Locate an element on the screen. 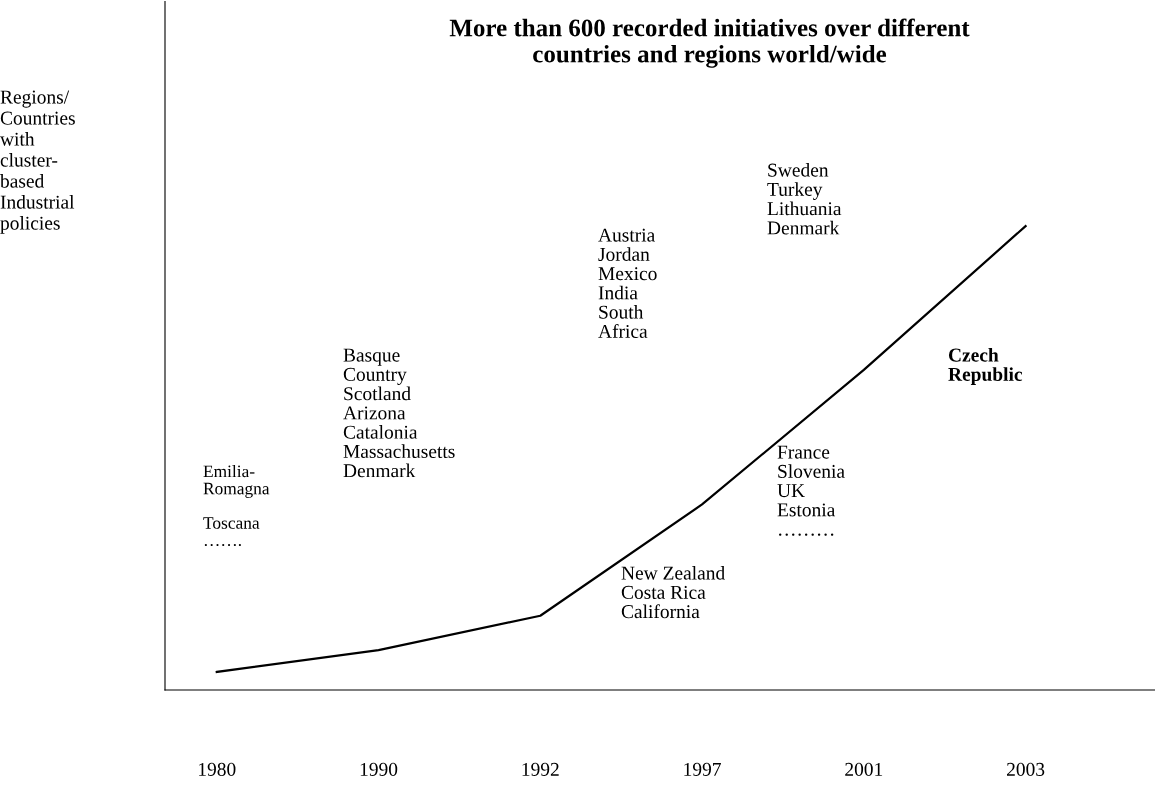 Image resolution: width=1155 pixels, height=787 pixels. chart-title: More than 600 recorded initiatives over different countries and regions world/wide is located at coordinates (709, 43).